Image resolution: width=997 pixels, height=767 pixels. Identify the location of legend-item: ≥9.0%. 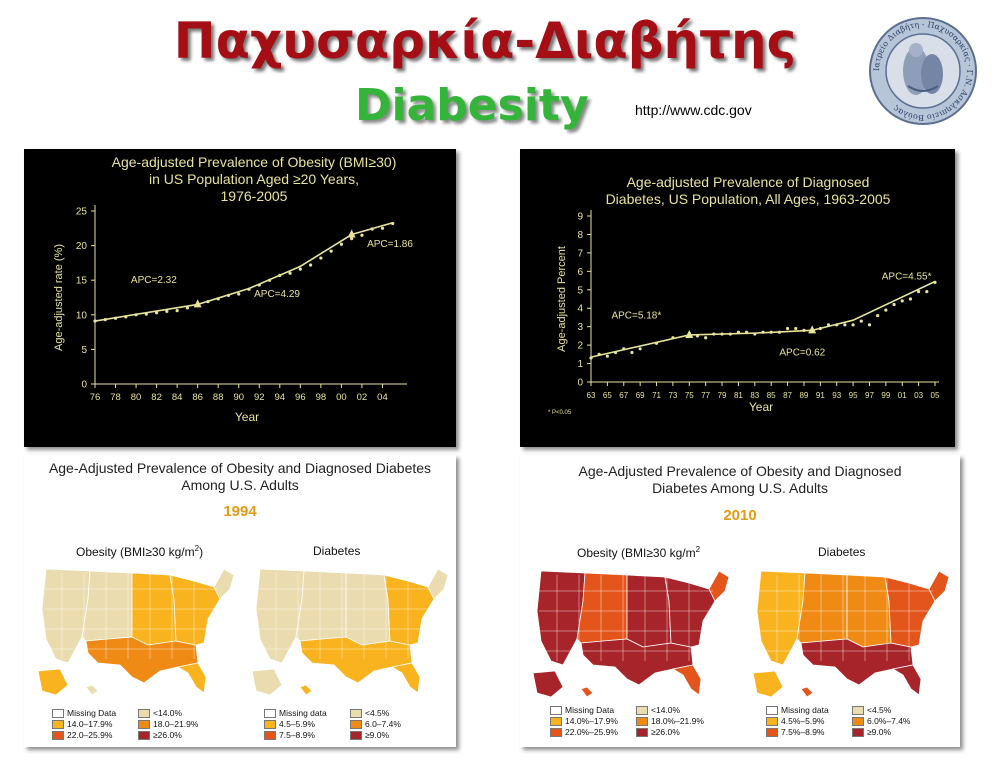
(384, 735).